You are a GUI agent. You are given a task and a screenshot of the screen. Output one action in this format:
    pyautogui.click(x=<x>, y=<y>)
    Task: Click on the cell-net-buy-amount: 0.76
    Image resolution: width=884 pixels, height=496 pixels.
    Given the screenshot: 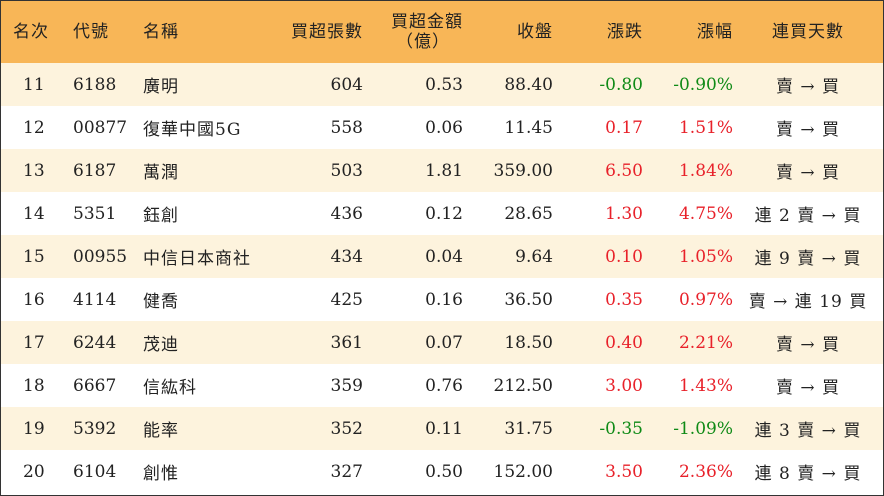 What is the action you would take?
    pyautogui.click(x=444, y=385)
    